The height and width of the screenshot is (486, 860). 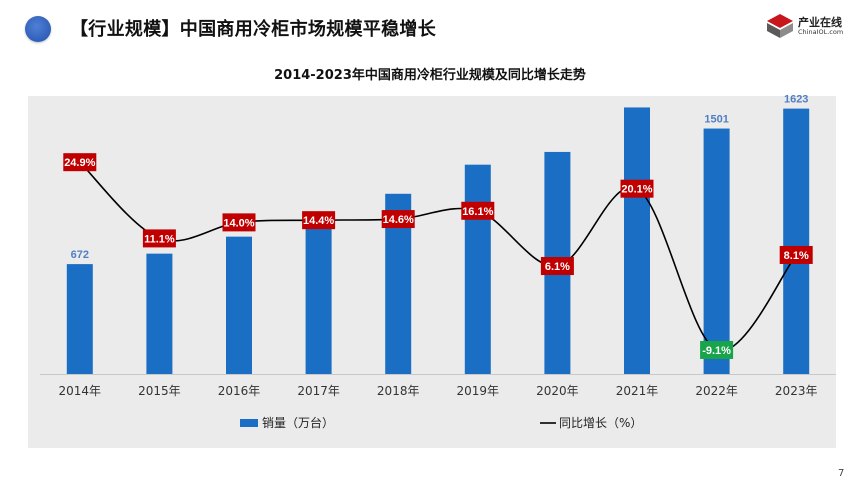 I want to click on x-tick-label-9: 2022年, so click(x=716, y=391).